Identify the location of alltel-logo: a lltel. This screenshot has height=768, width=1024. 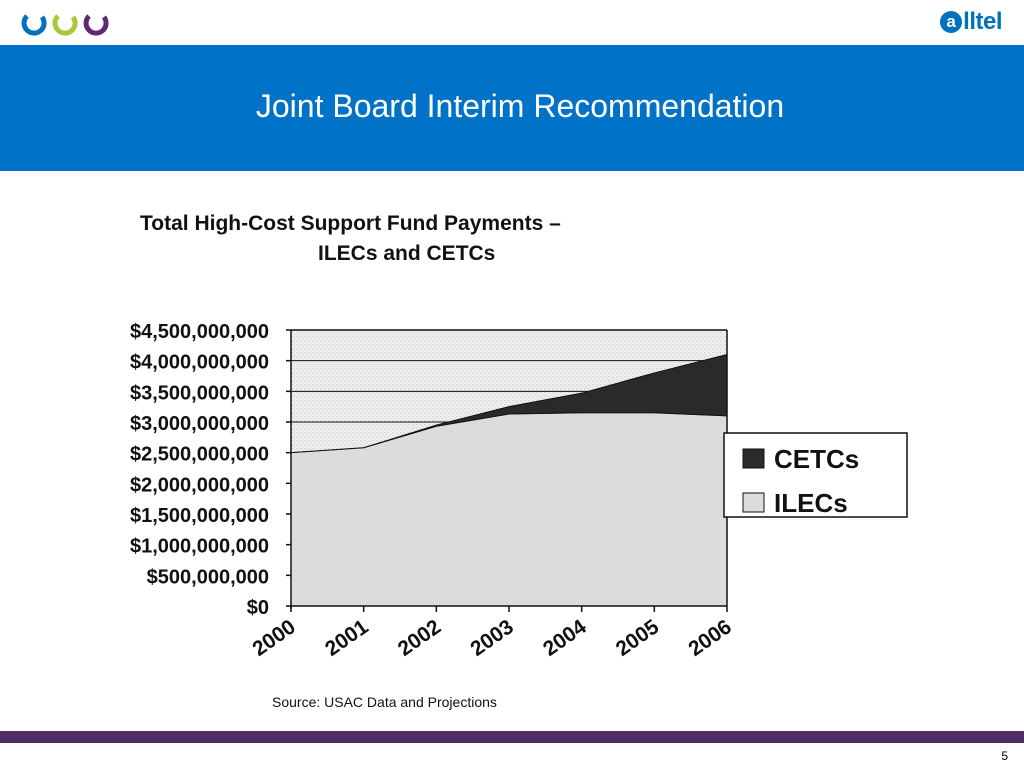
(971, 22).